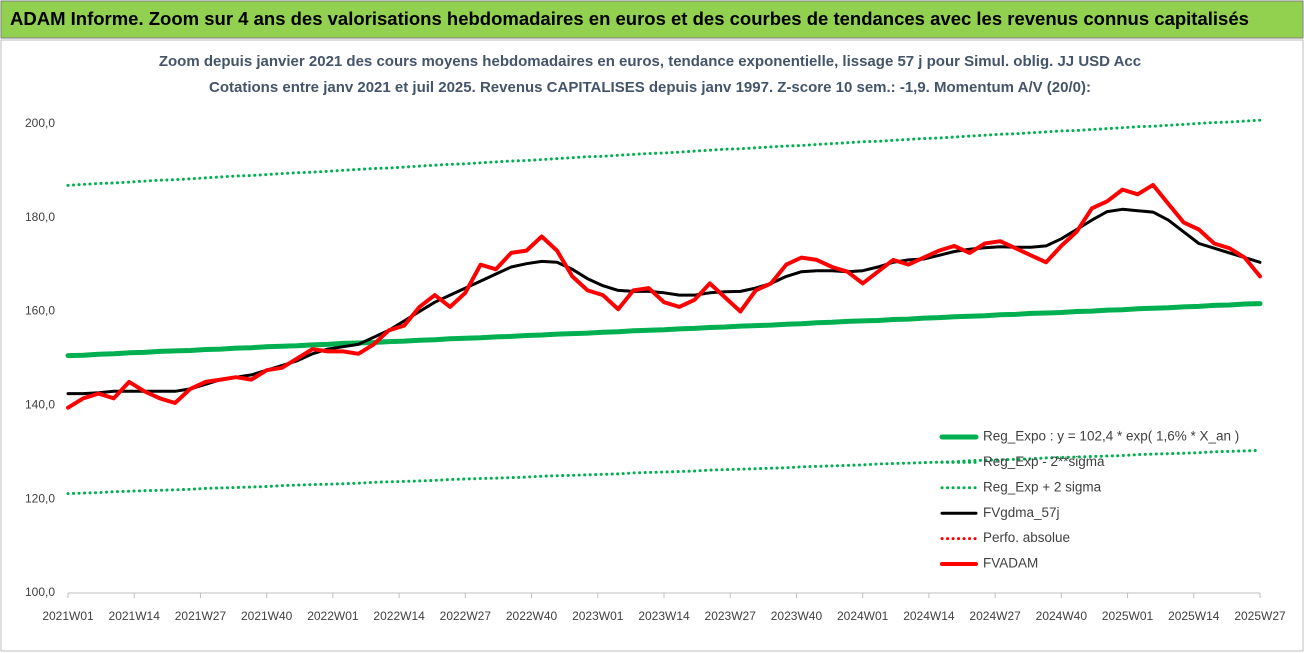  Describe the element at coordinates (1021, 512) in the screenshot. I see `legend-label: FVgdma_57j` at that location.